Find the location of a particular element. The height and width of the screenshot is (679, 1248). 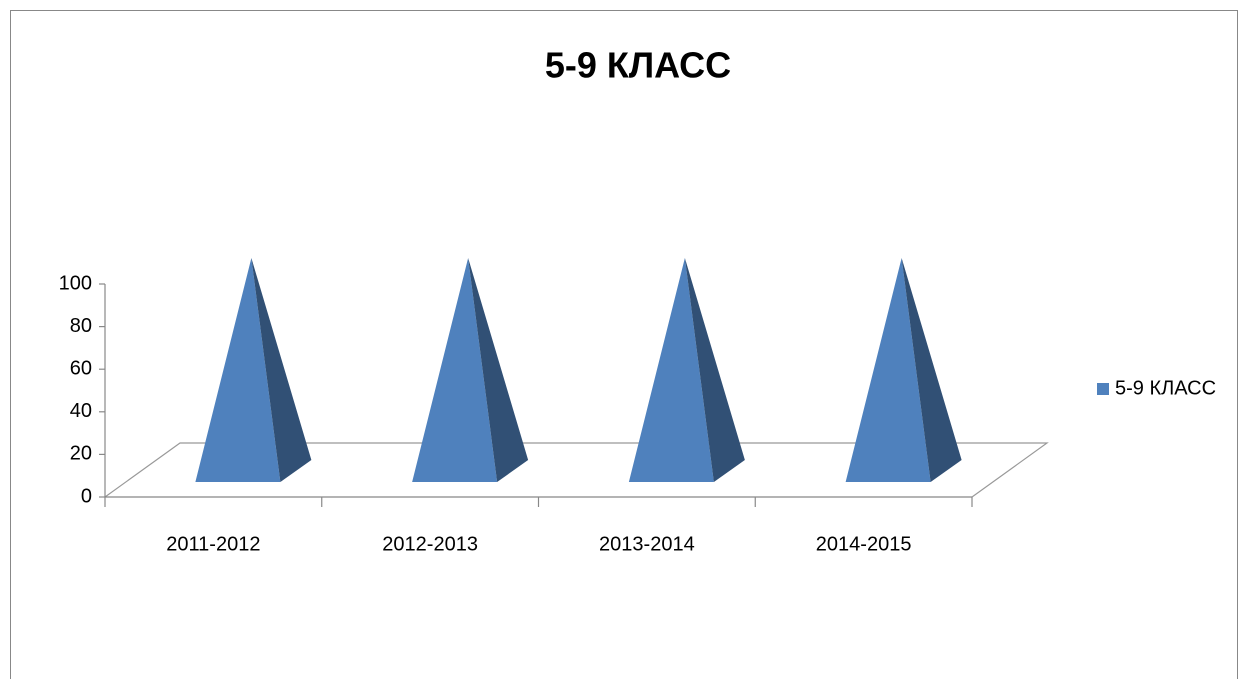

floor is located at coordinates (576, 470).